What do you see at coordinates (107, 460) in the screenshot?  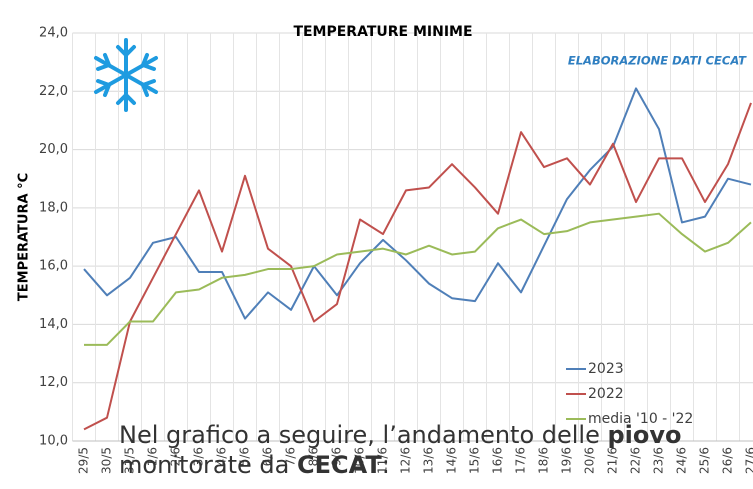 I see `x-tick-label: 30/5` at bounding box center [107, 460].